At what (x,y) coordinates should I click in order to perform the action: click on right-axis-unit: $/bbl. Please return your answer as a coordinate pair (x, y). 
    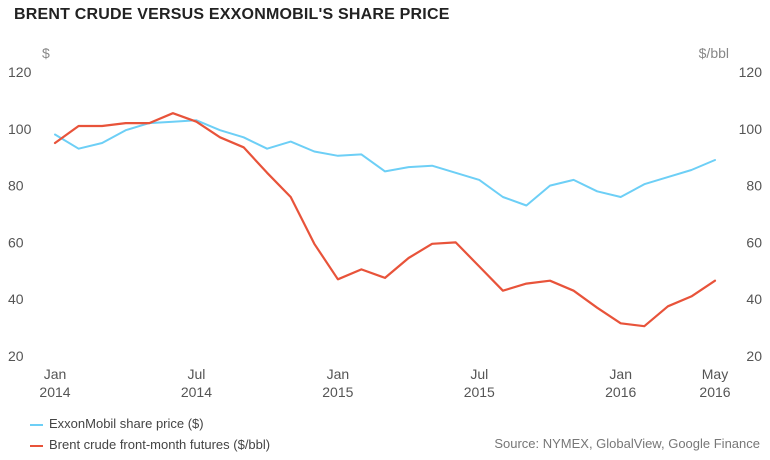
    Looking at the image, I should click on (714, 53).